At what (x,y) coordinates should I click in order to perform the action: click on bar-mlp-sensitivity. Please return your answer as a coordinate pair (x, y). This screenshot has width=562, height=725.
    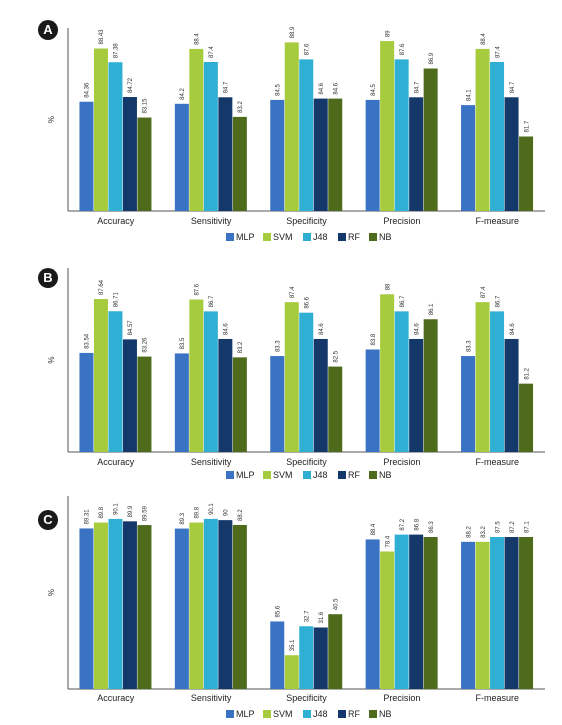
    Looking at the image, I should click on (181, 608).